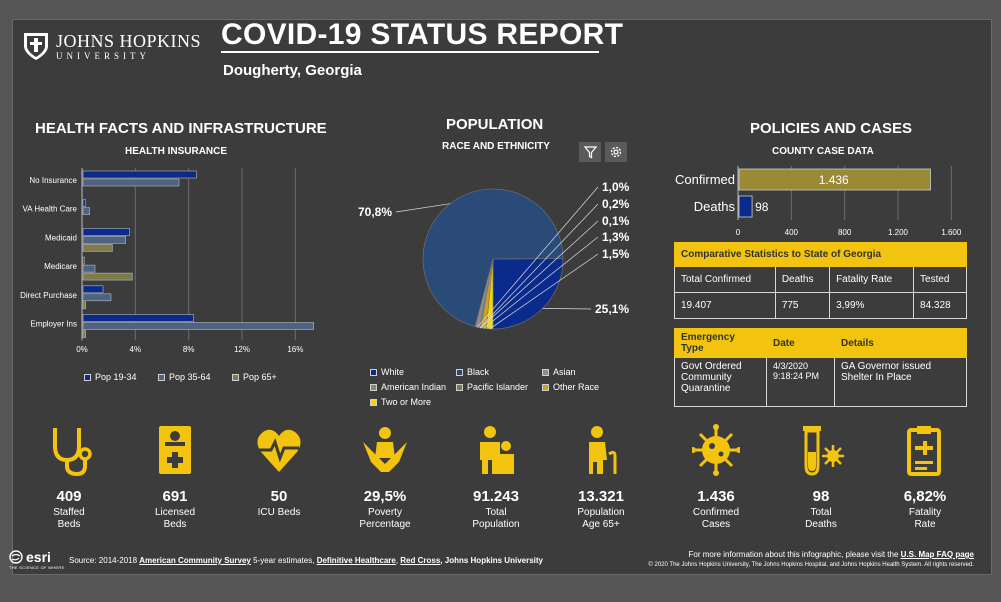  I want to click on location-title: Dougherty, Georgia, so click(292, 70).